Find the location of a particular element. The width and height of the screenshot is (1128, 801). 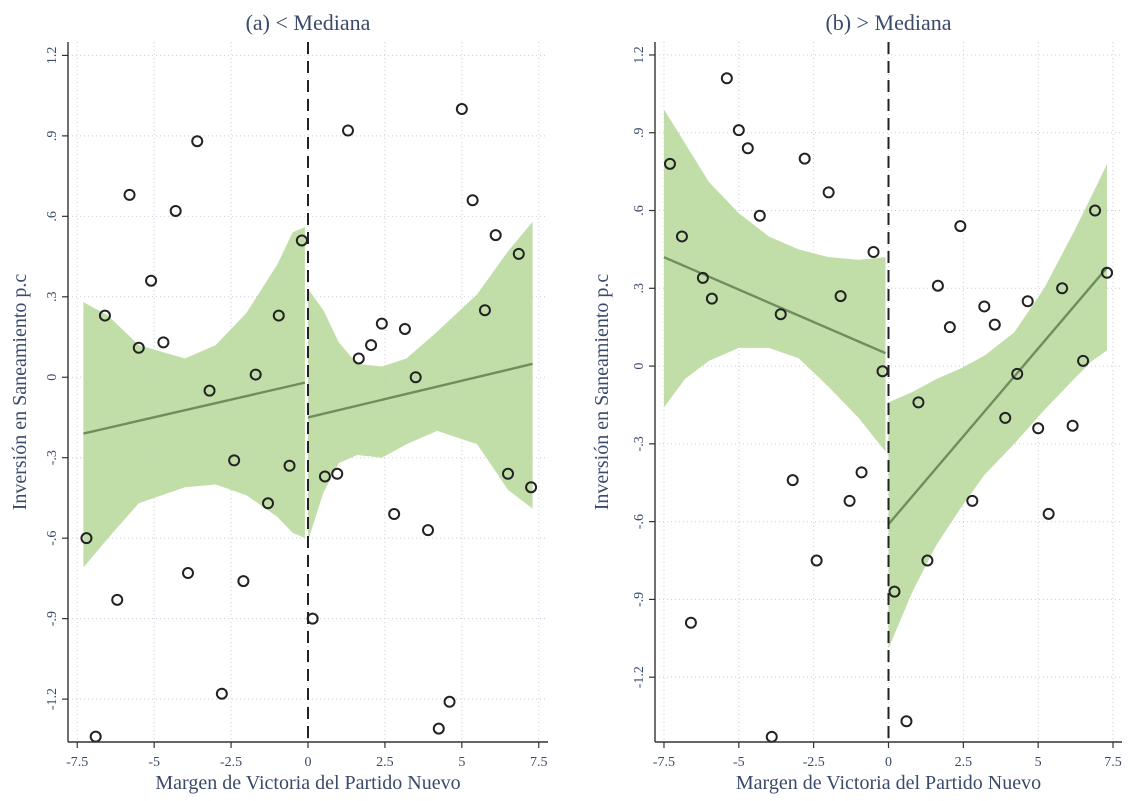

panel-b-y-tick-label: -.6 is located at coordinates (639, 521).